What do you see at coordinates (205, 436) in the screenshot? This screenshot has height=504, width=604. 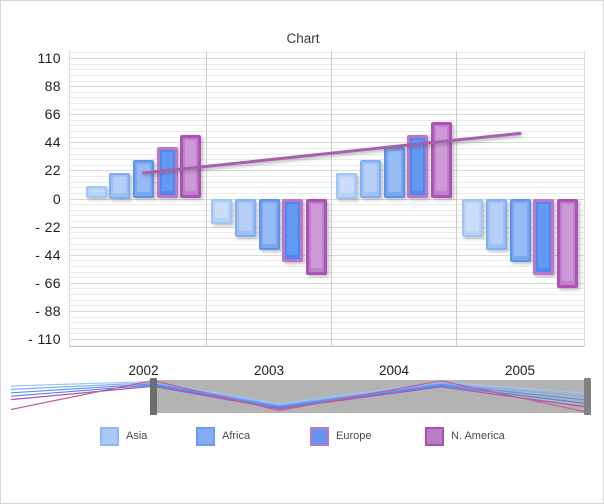 I see `legend-swatch-africa` at bounding box center [205, 436].